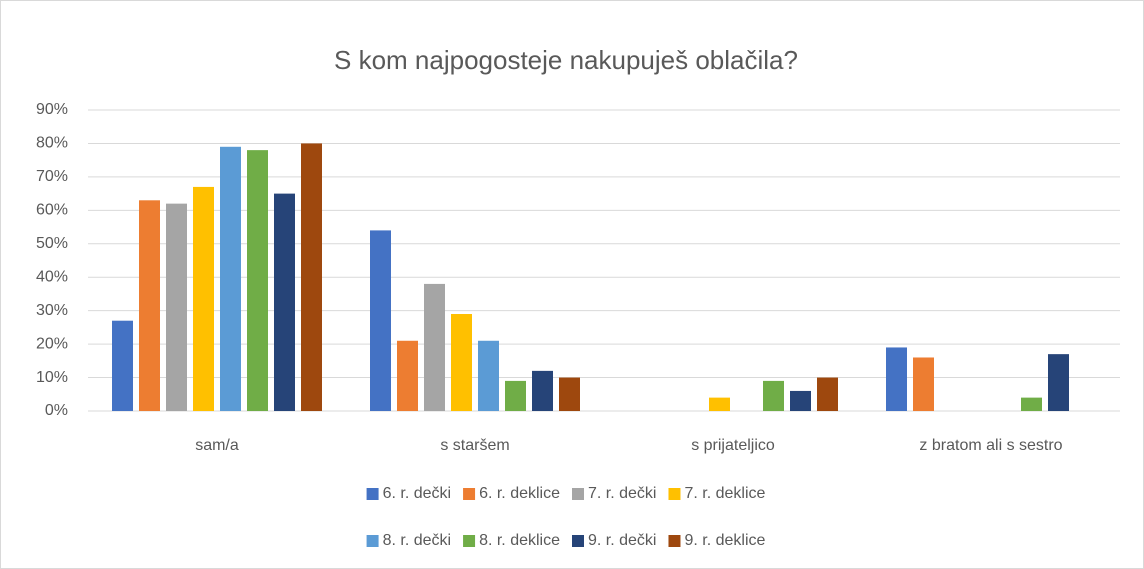 The width and height of the screenshot is (1144, 569). I want to click on y-tick-label: 10%, so click(52, 377).